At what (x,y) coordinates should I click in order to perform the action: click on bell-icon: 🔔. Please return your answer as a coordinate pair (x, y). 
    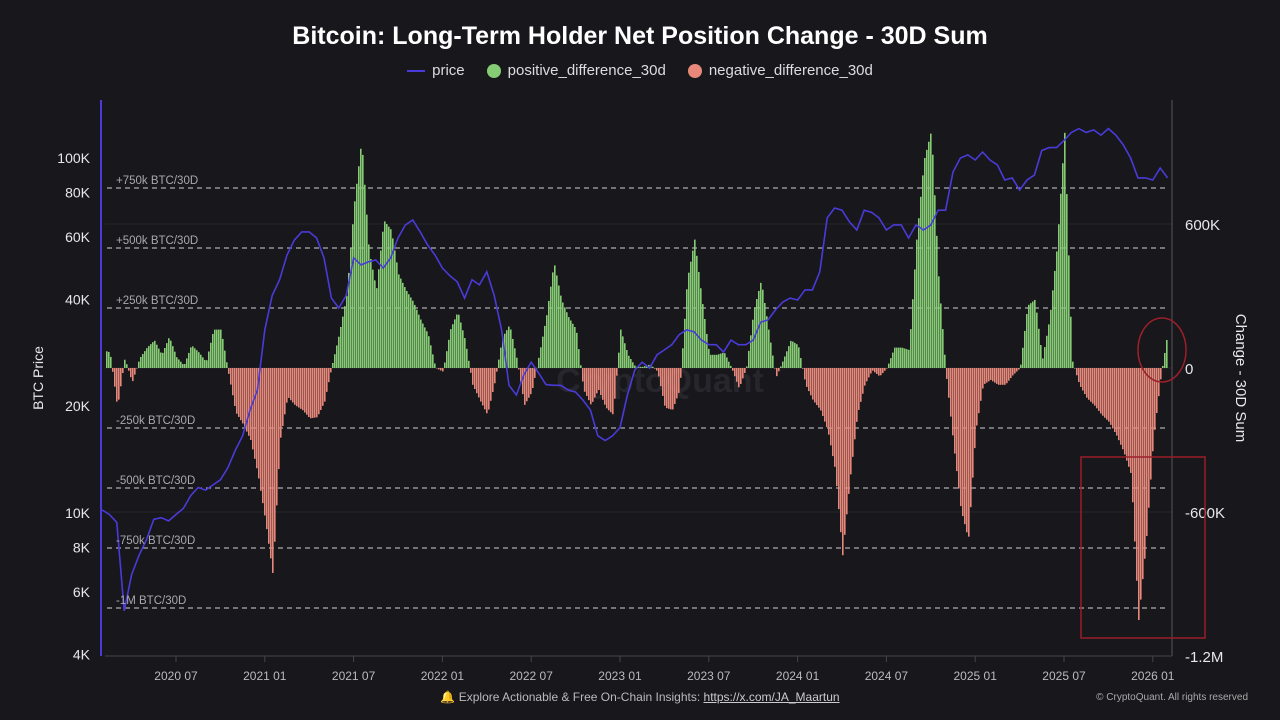
    Looking at the image, I should click on (448, 697).